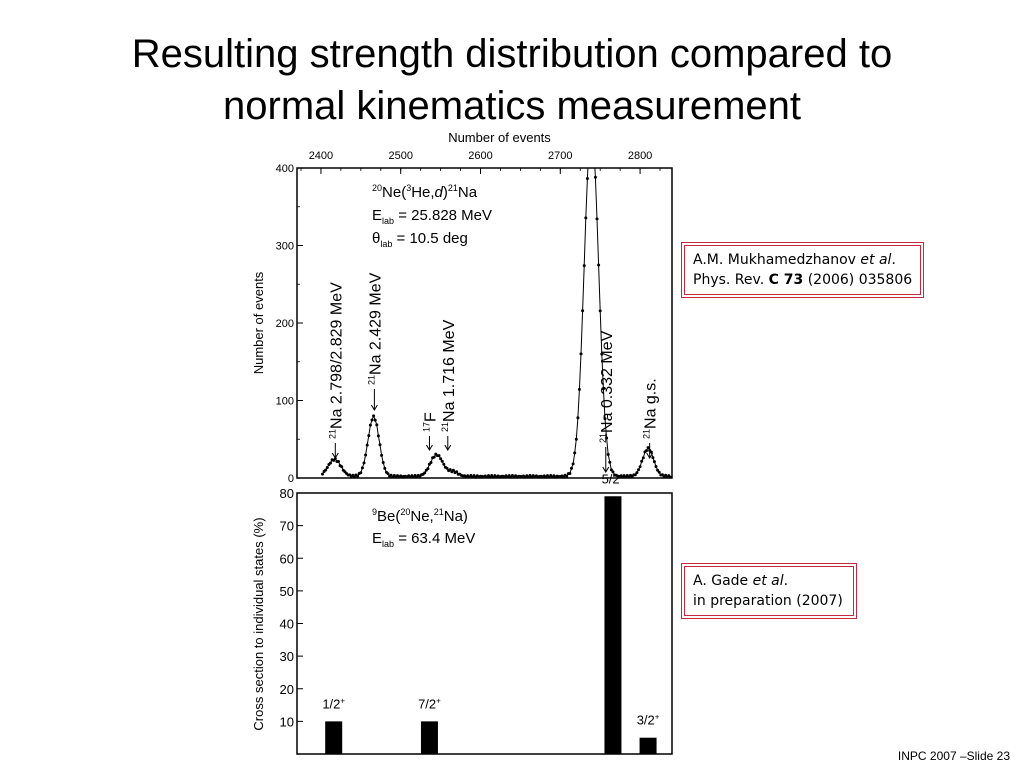  What do you see at coordinates (287, 689) in the screenshot?
I see `cross-section-y-tick-label: 20` at bounding box center [287, 689].